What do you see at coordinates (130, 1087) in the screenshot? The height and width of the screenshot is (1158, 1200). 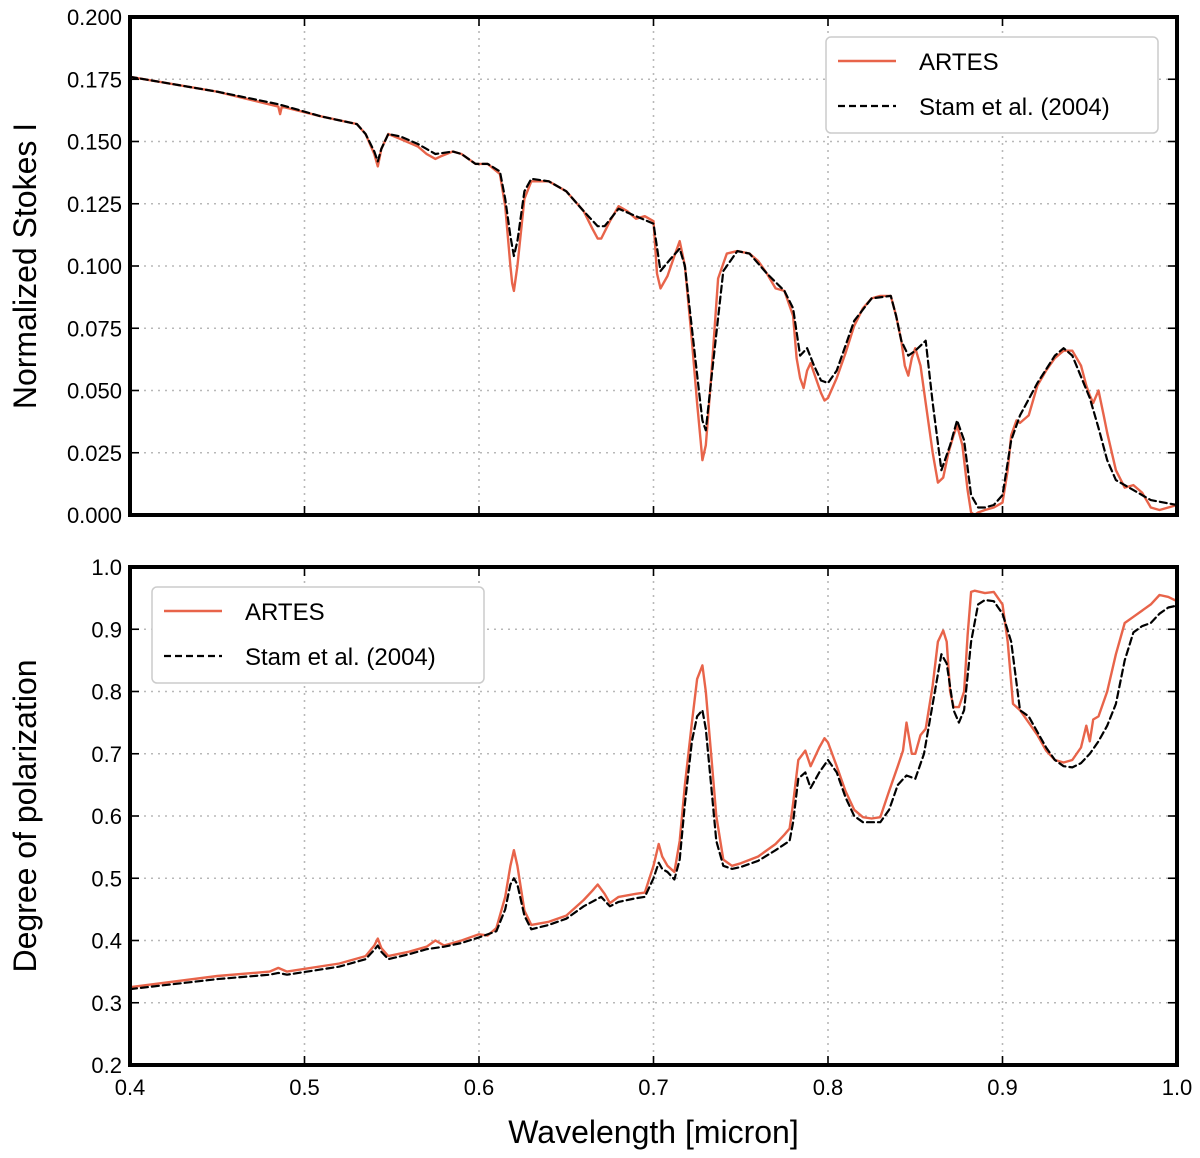 I see `x-tick-label: 0.4` at bounding box center [130, 1087].